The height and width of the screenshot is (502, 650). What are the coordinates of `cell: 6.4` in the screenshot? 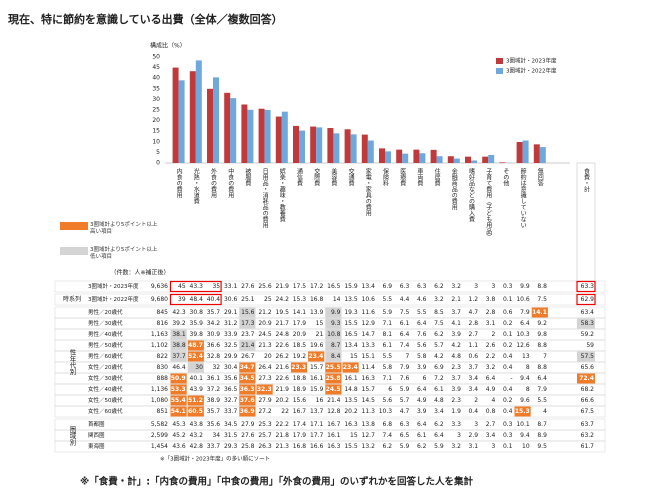 It's located at (439, 435).